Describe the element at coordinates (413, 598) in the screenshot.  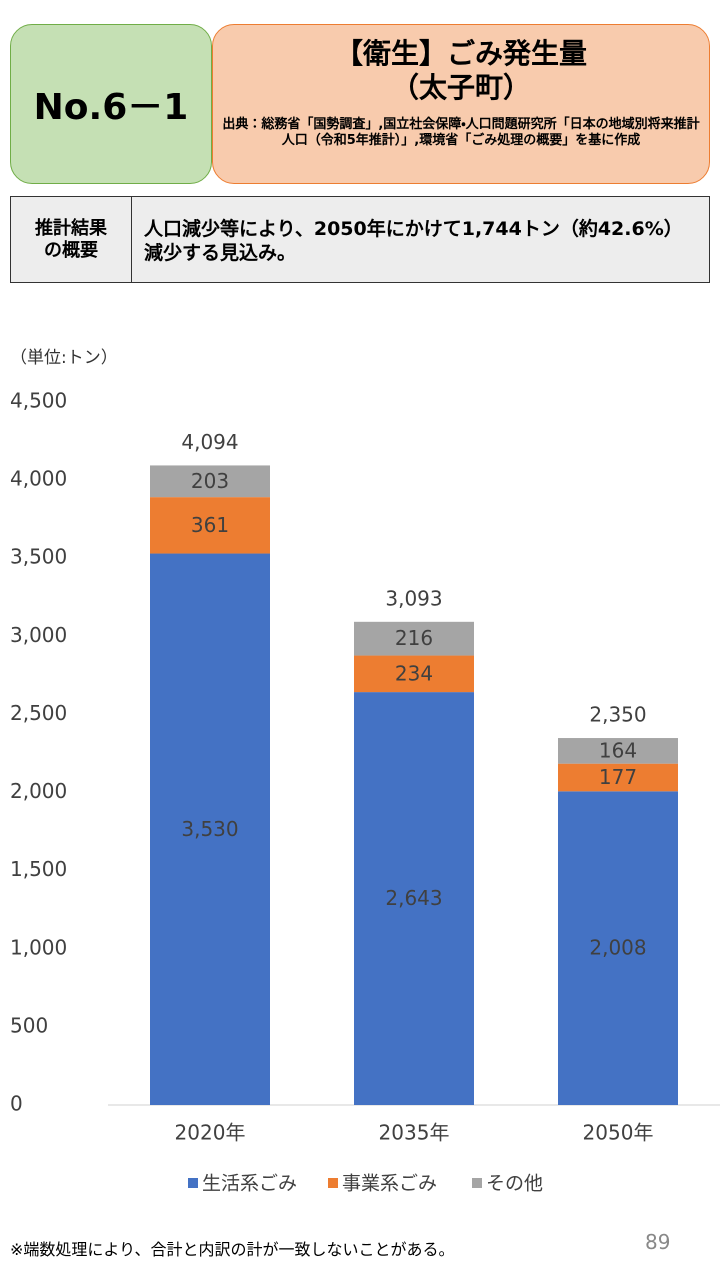
I see `total-label: 3,093` at that location.